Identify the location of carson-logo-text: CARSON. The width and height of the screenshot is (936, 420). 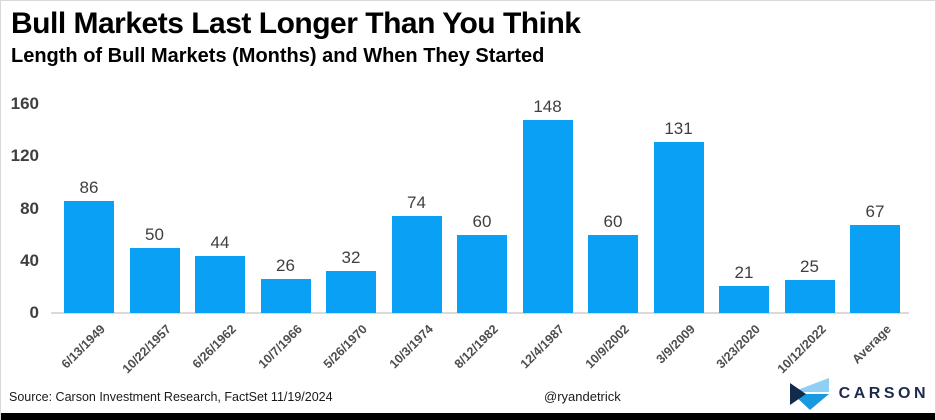
(883, 393).